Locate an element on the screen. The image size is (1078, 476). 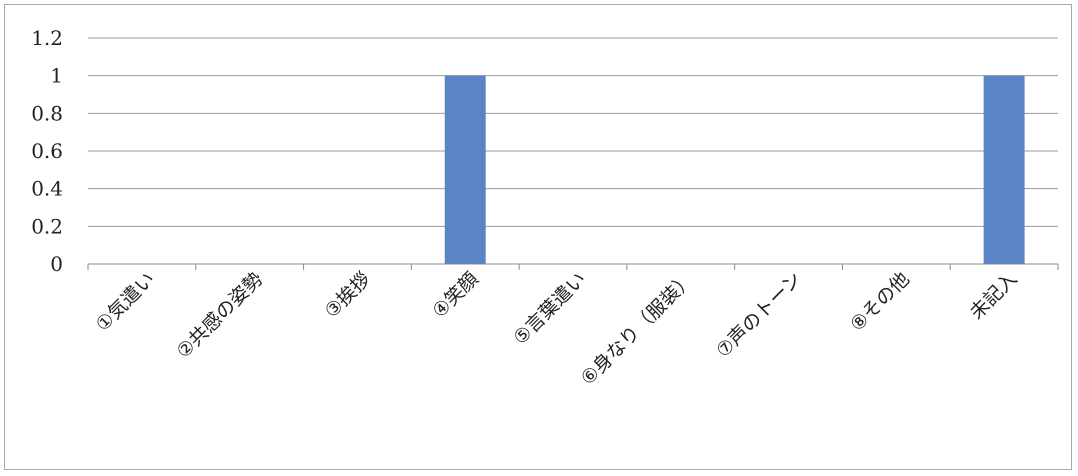
x-tick-label: ④笑顔 is located at coordinates (455, 295).